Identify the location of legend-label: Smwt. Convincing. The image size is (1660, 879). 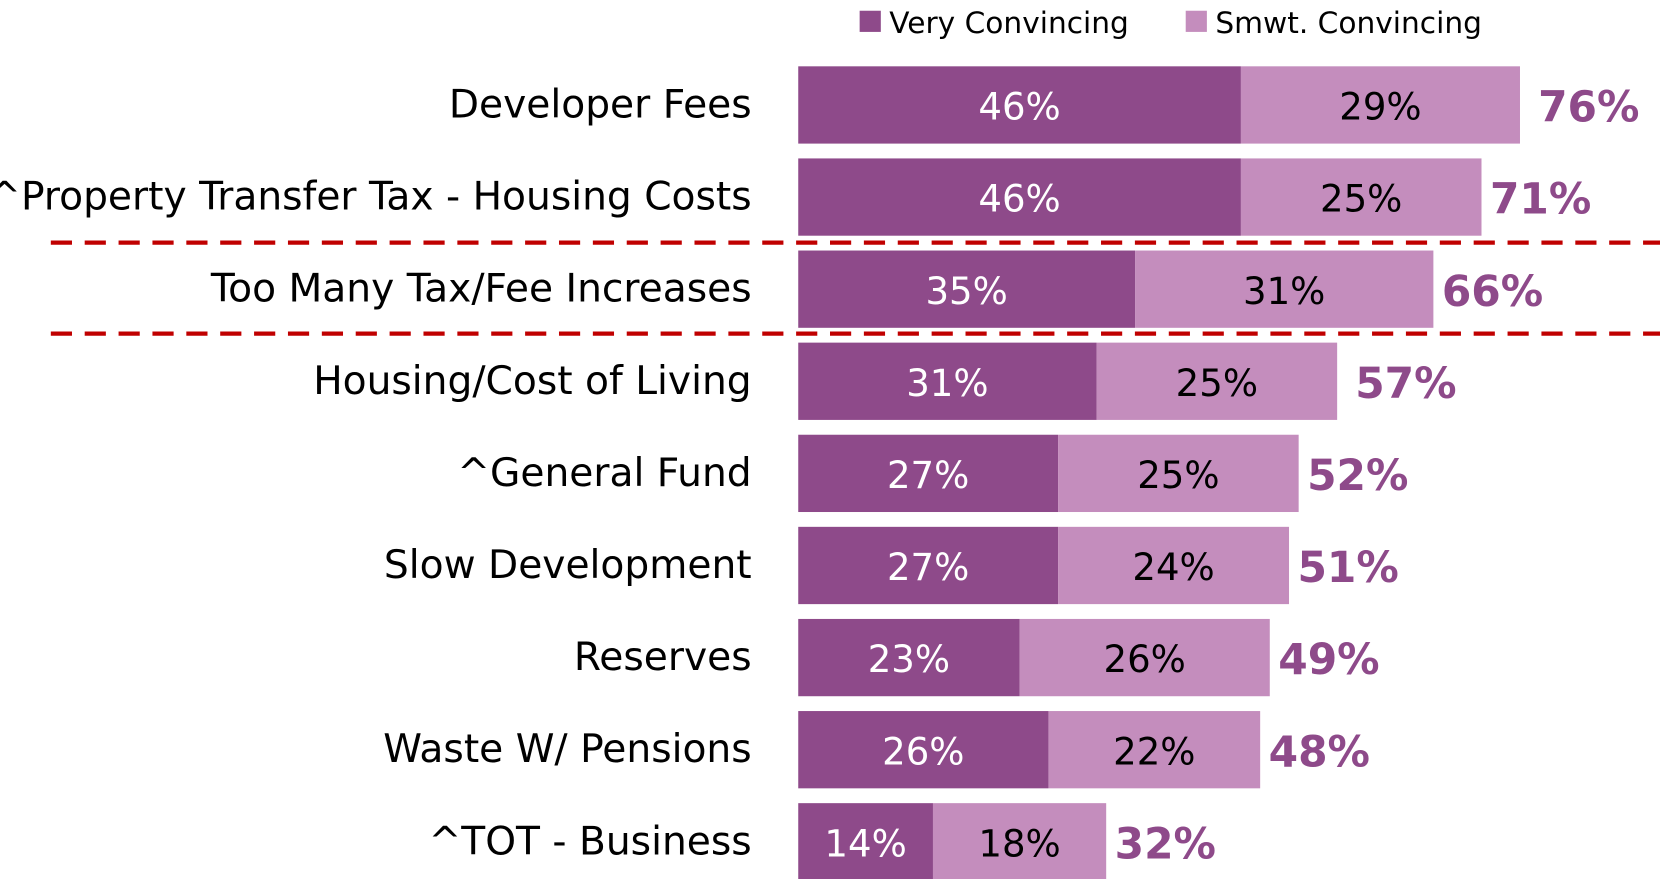
(1348, 22).